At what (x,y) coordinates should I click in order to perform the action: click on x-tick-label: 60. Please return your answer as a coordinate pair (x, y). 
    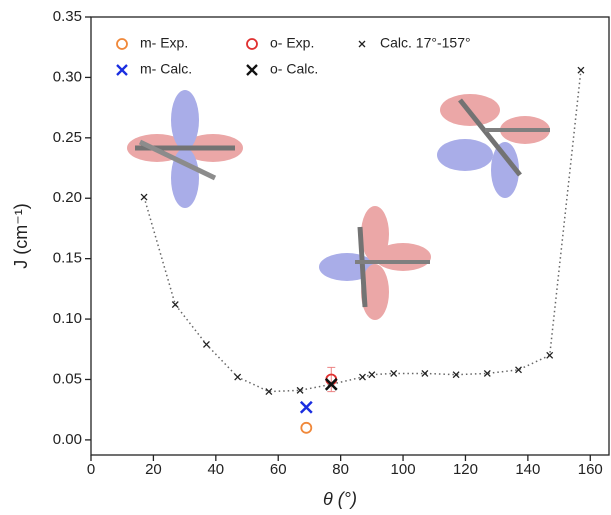
    Looking at the image, I should click on (278, 469).